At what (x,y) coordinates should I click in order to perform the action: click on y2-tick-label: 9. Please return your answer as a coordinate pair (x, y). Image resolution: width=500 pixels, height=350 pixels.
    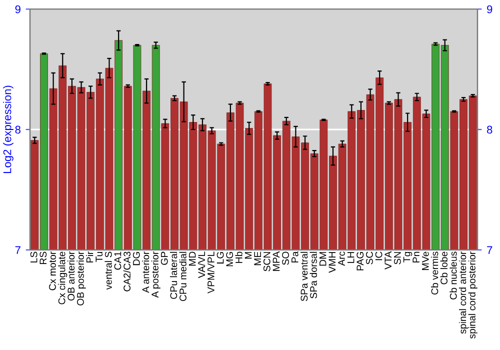
    Looking at the image, I should click on (489, 9).